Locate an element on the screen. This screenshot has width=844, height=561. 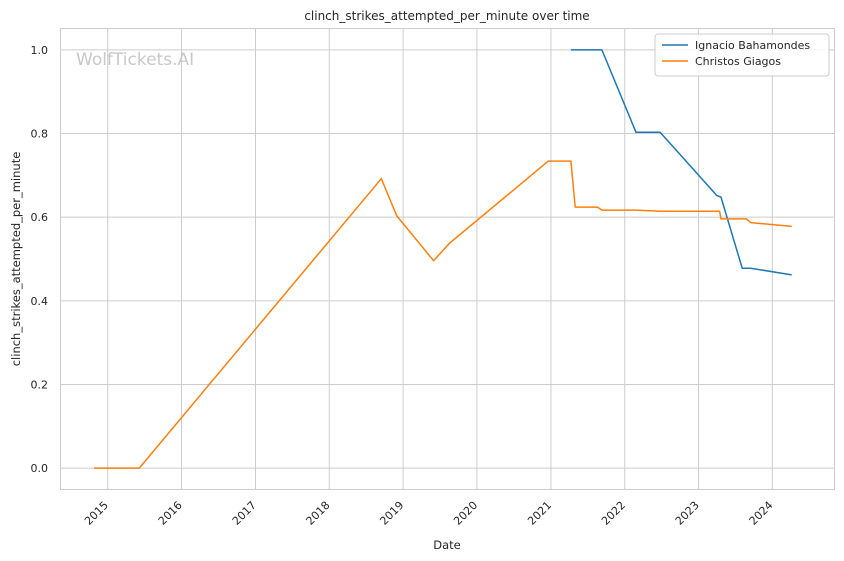
y-tick-label: 0.4 is located at coordinates (40, 301).